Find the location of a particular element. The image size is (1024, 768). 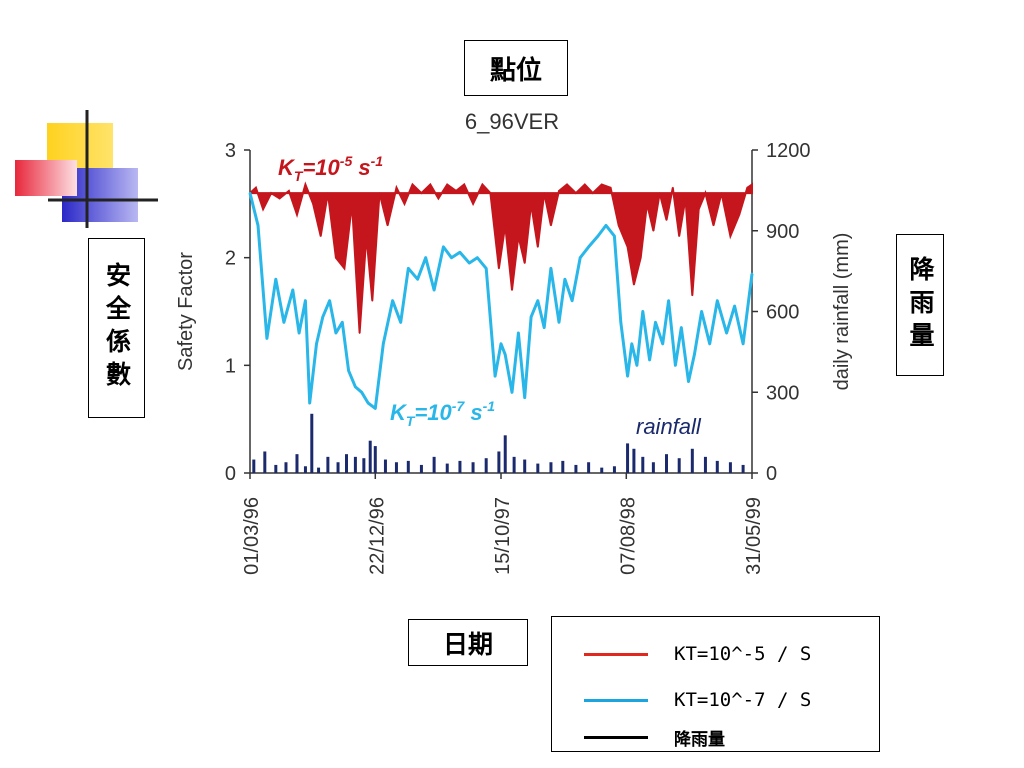

legend-label-red: KT=10^-5 / S is located at coordinates (743, 654).